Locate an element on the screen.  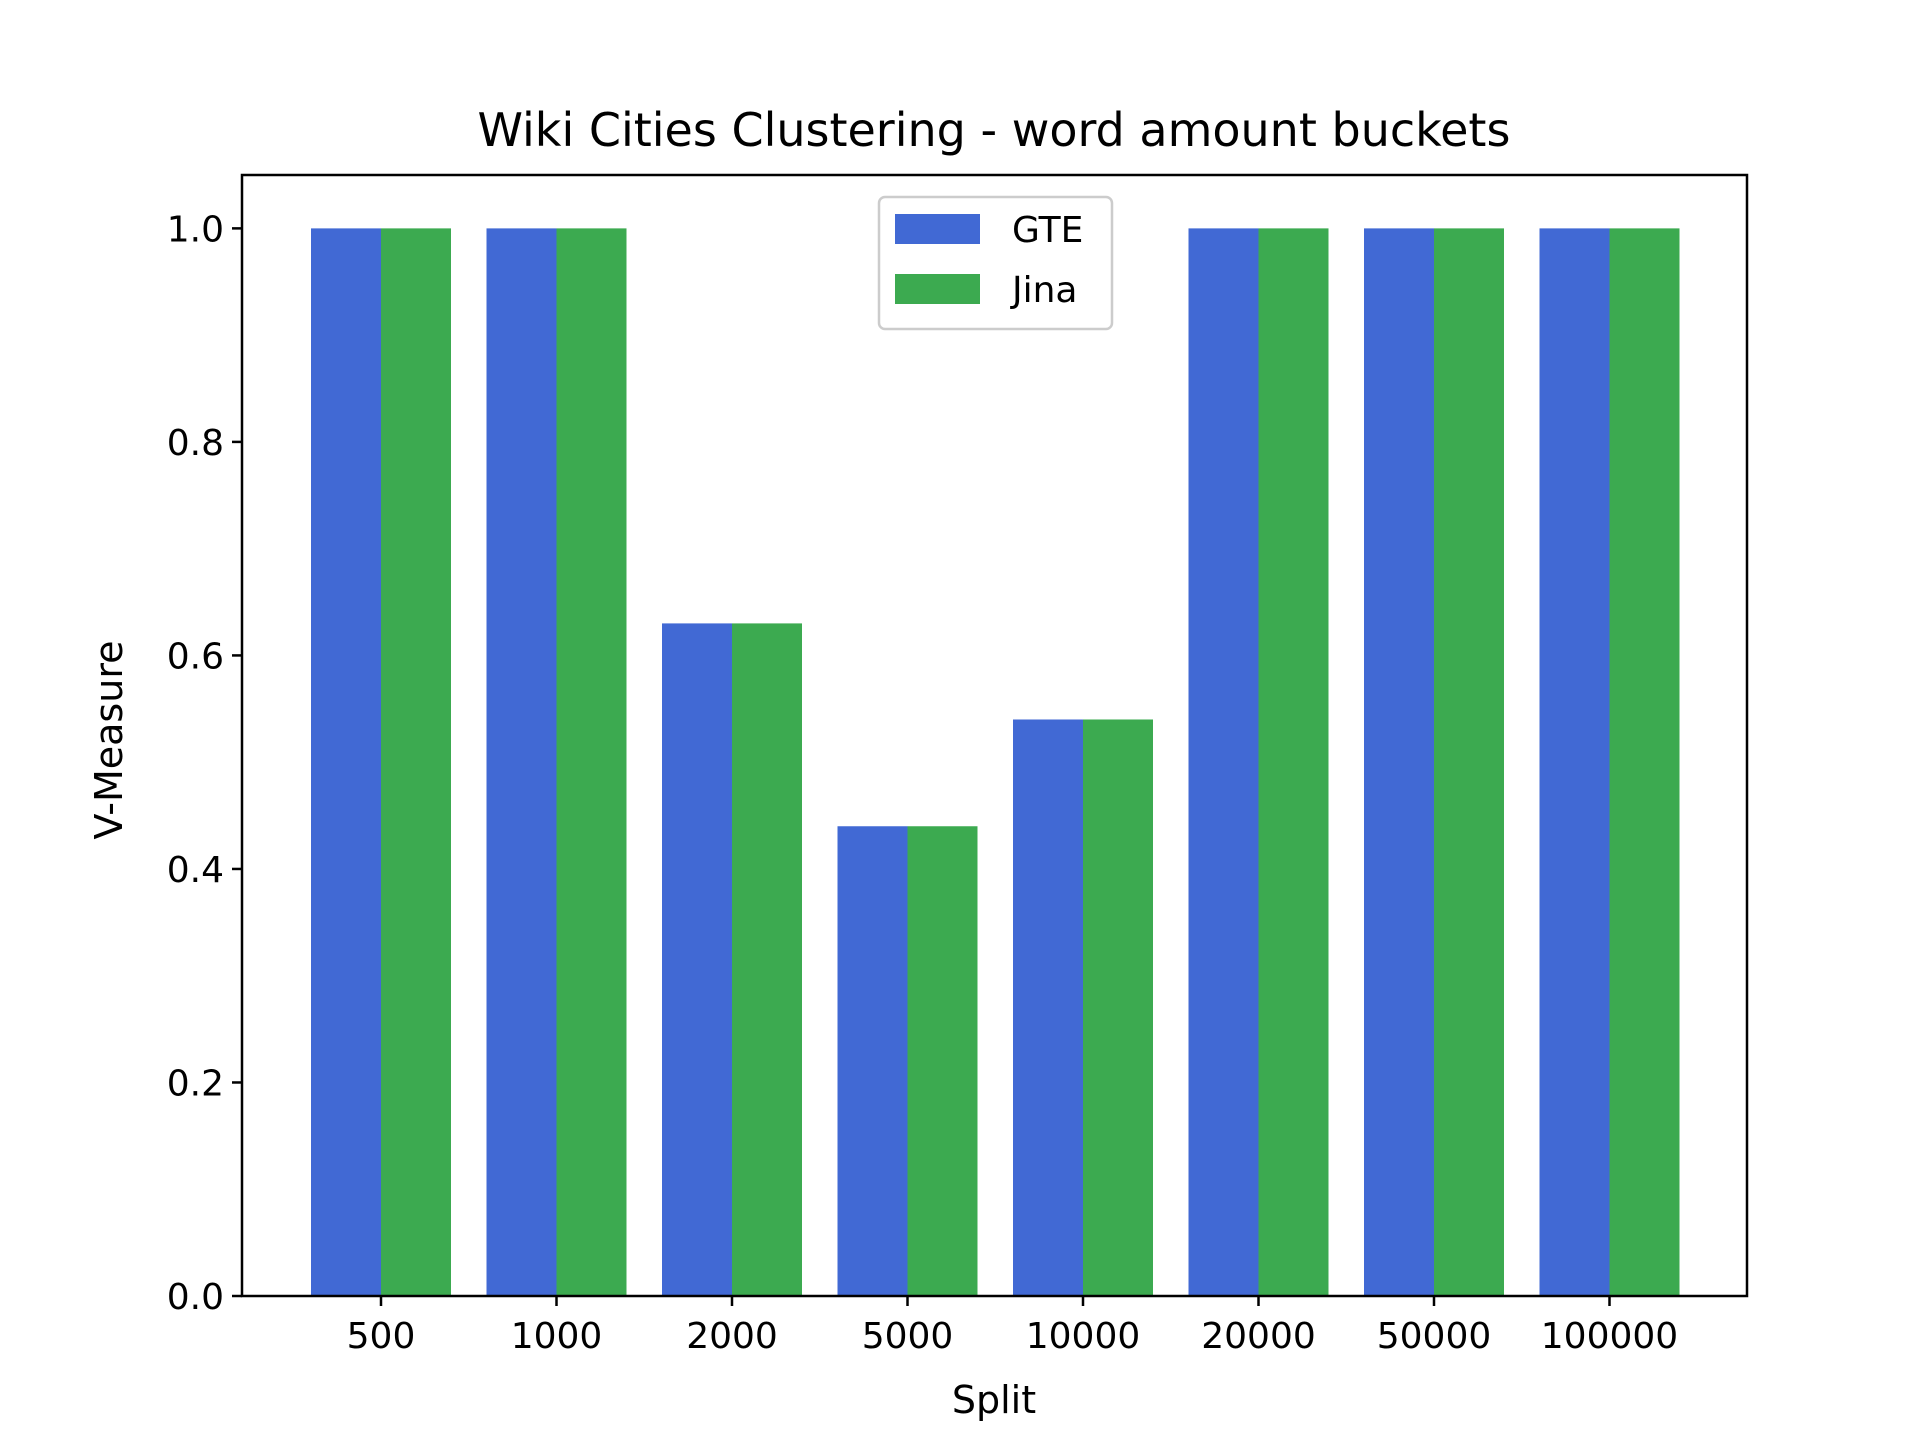
y-tick-label: 0.6 is located at coordinates (195, 656).